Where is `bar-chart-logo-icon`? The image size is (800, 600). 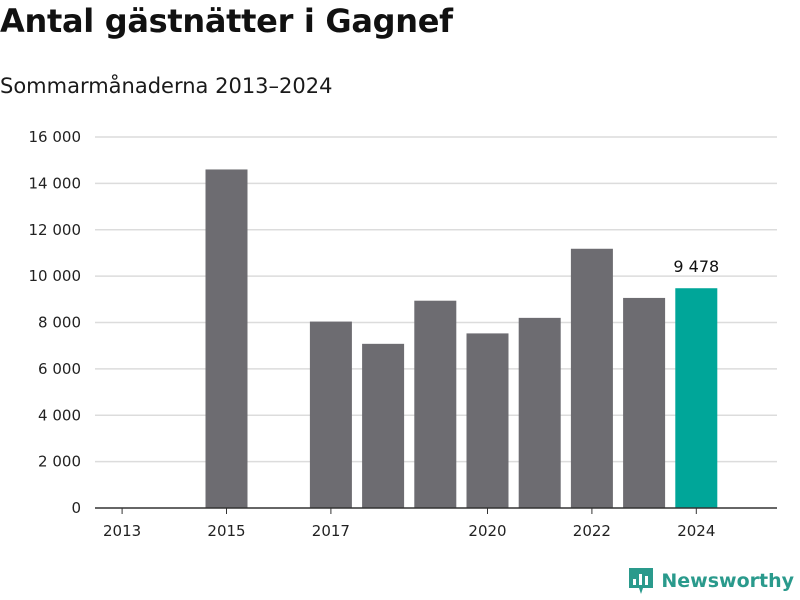
bar-chart-logo-icon is located at coordinates (641, 581).